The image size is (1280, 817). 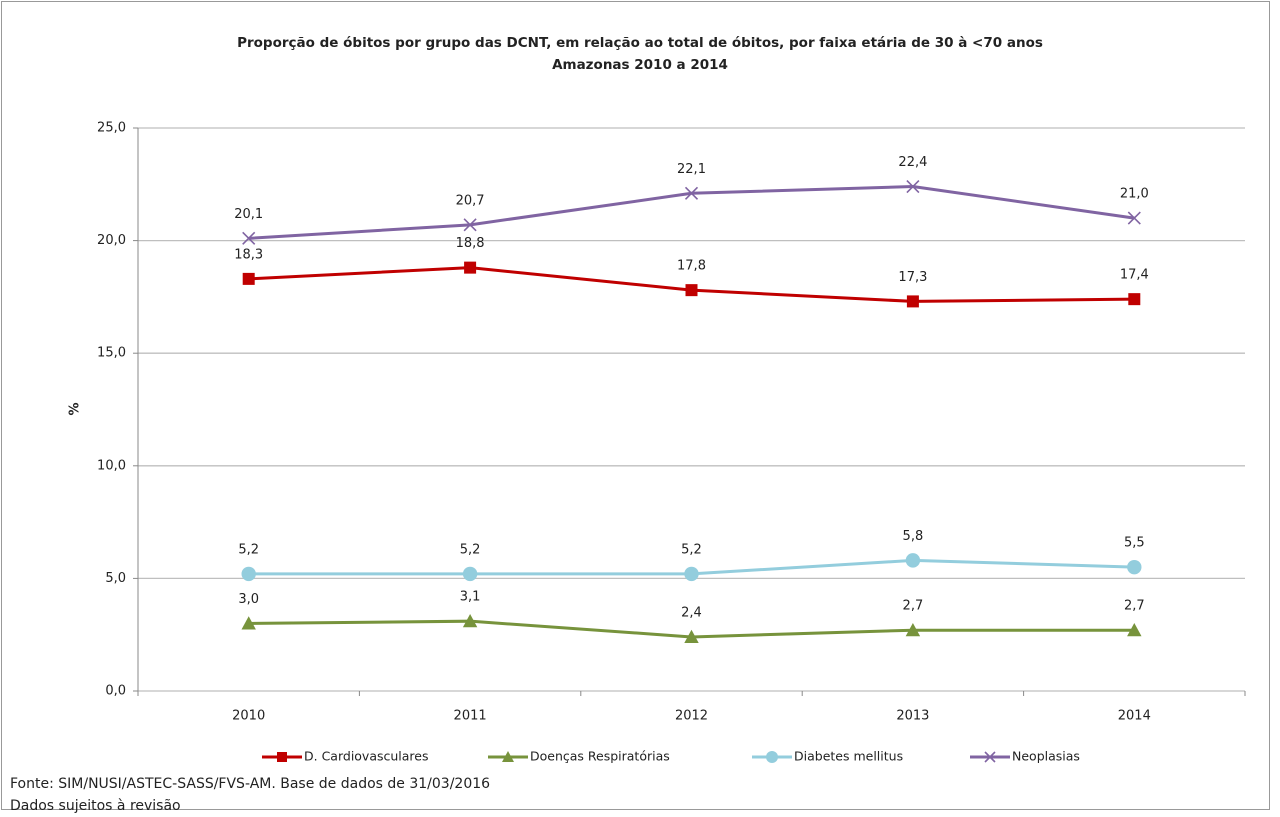 What do you see at coordinates (1134, 716) in the screenshot?
I see `x-tick-label: 2014` at bounding box center [1134, 716].